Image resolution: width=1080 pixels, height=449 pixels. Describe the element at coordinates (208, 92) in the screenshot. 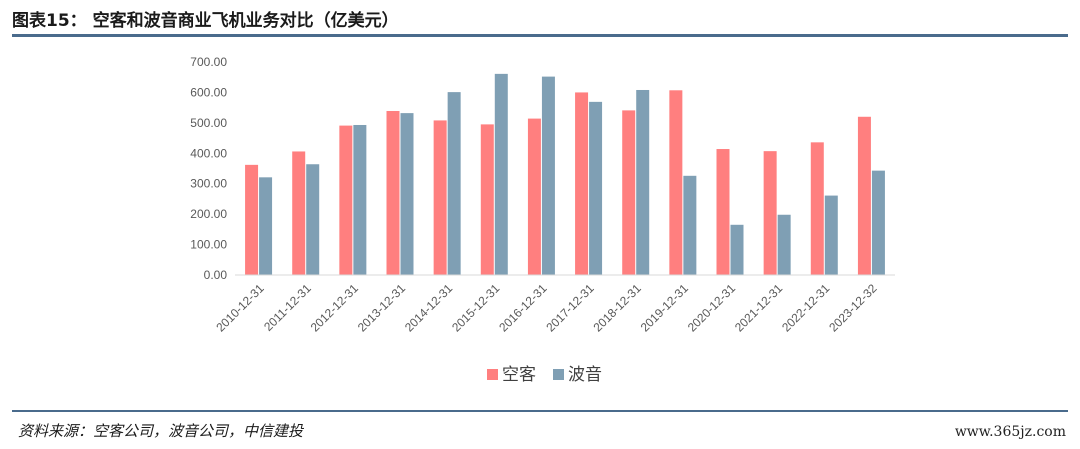

I see `y-tick-label: 600.00` at that location.